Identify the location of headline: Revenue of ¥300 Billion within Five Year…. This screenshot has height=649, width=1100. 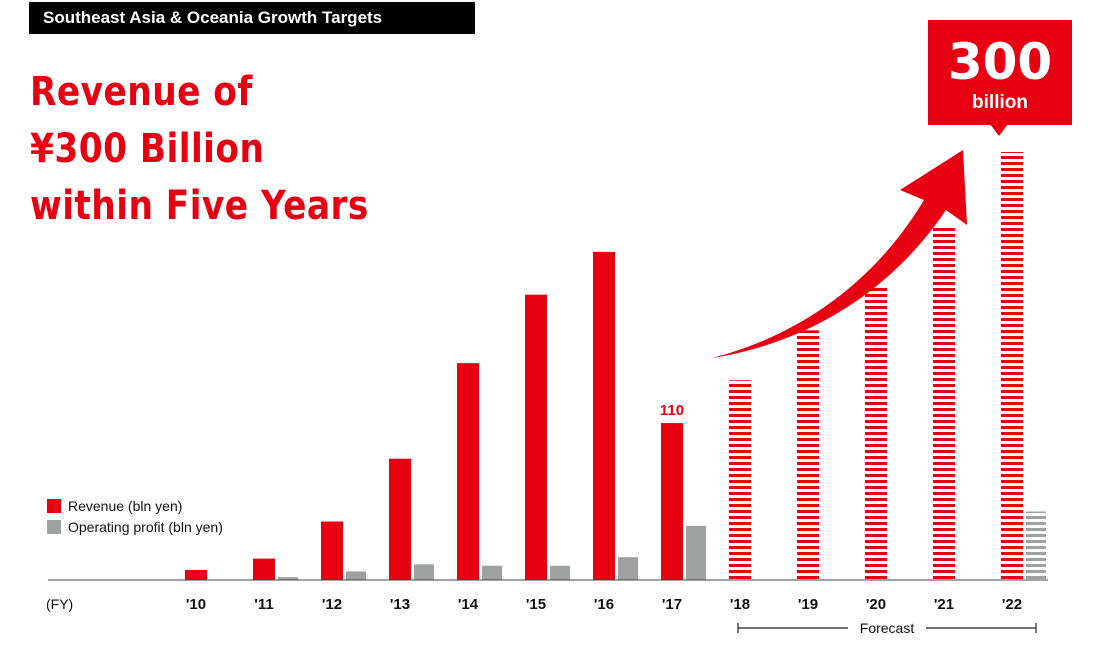
(199, 149).